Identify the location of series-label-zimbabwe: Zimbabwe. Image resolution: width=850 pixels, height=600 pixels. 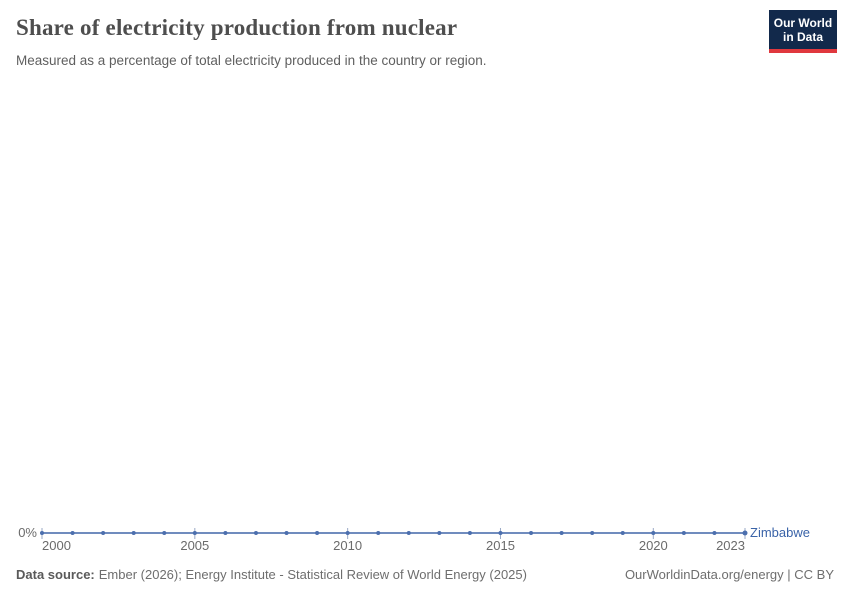
(780, 532).